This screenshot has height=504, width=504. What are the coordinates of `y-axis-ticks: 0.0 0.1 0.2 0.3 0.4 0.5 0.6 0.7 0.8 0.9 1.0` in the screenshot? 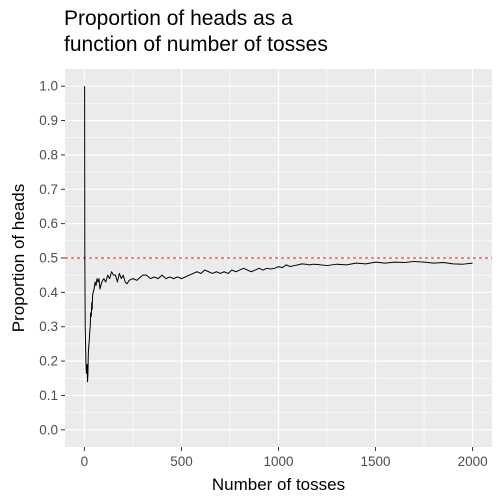 It's located at (52, 258).